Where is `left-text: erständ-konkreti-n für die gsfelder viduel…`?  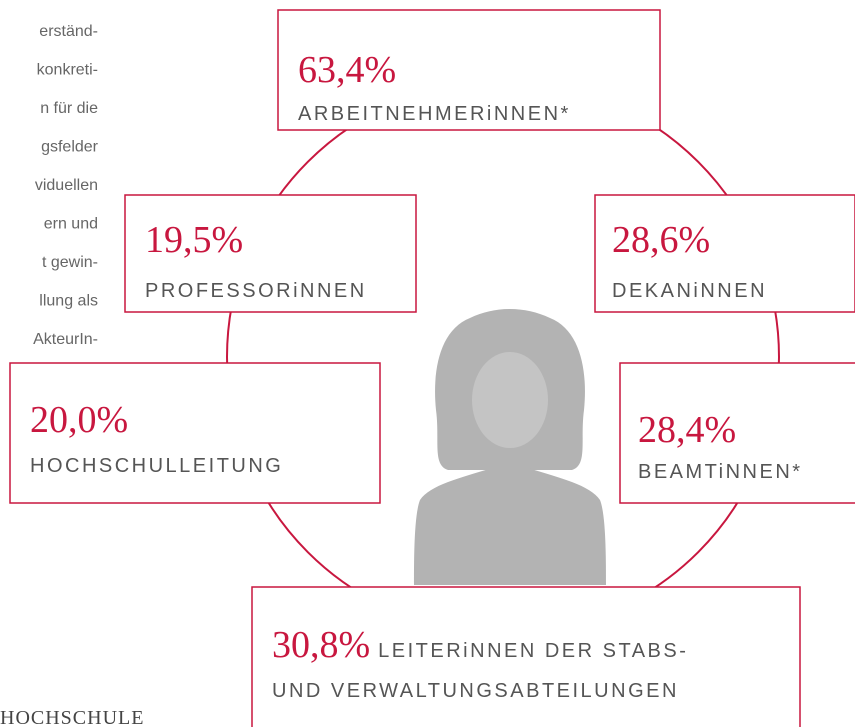 left-text: erständ-konkreti-n für die gsfelder viduel… is located at coordinates (66, 185).